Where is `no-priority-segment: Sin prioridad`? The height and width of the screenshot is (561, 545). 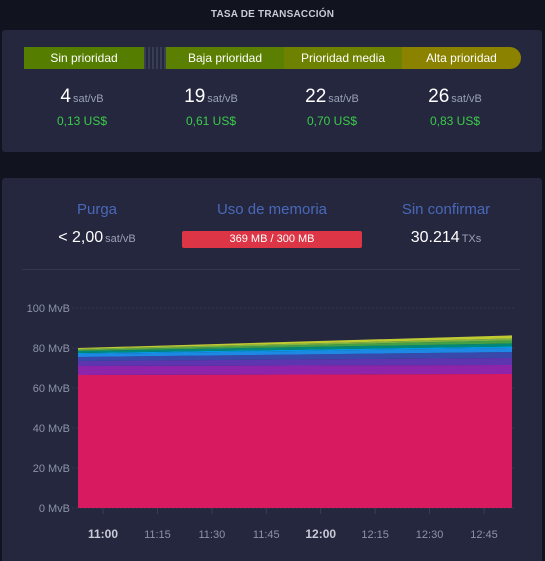 no-priority-segment: Sin prioridad is located at coordinates (84, 58).